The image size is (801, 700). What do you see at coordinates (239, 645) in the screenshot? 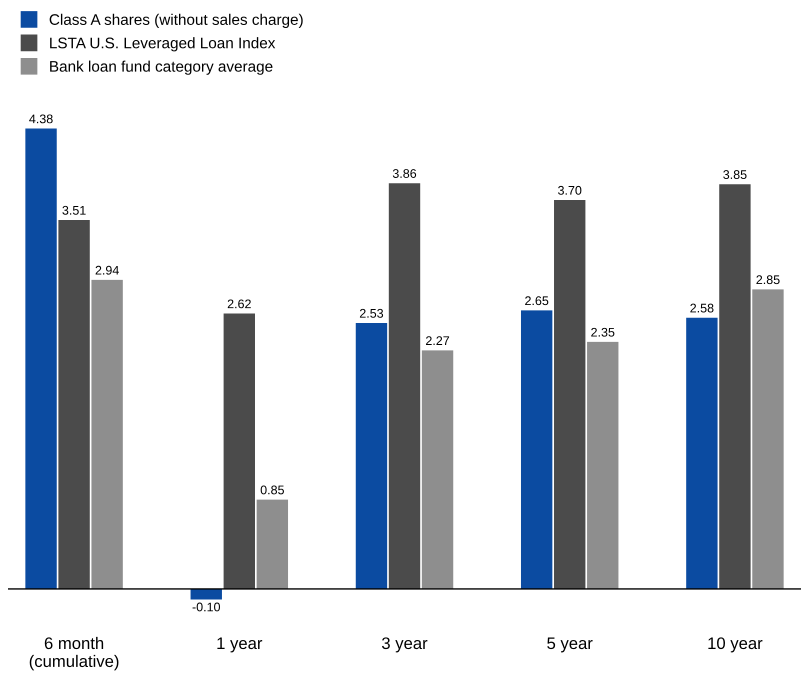
I see `x-tick-label: 1 year` at bounding box center [239, 645].